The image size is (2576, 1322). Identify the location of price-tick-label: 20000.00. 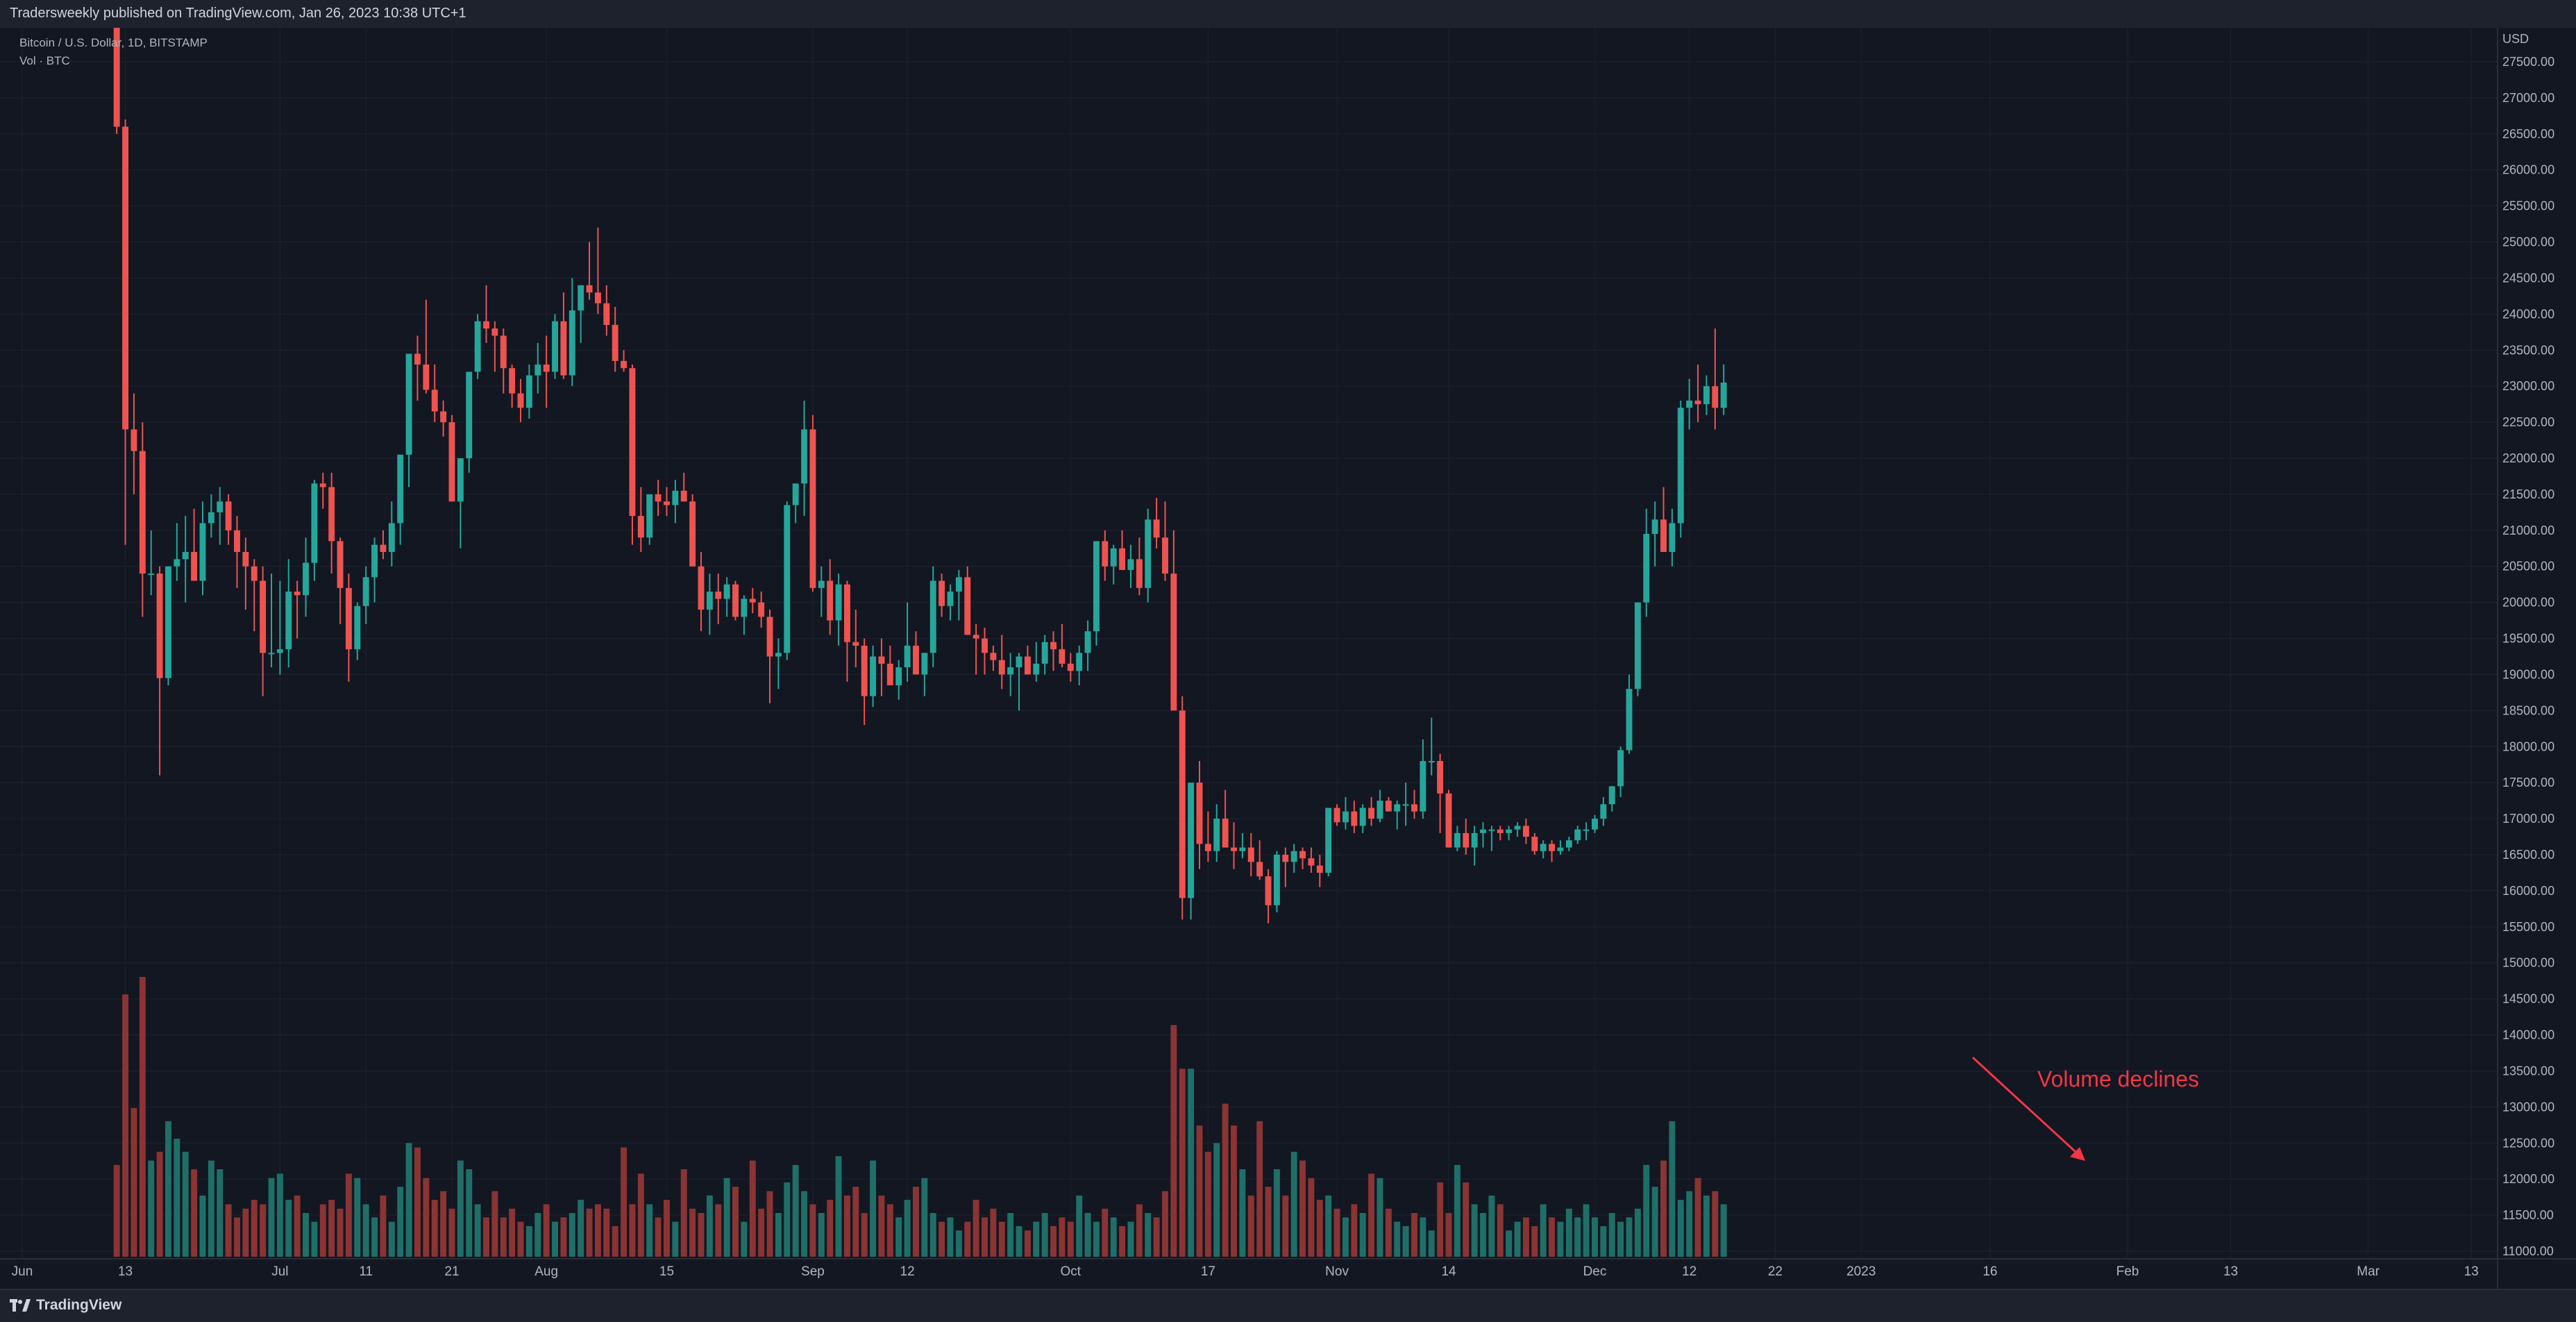
(2528, 603).